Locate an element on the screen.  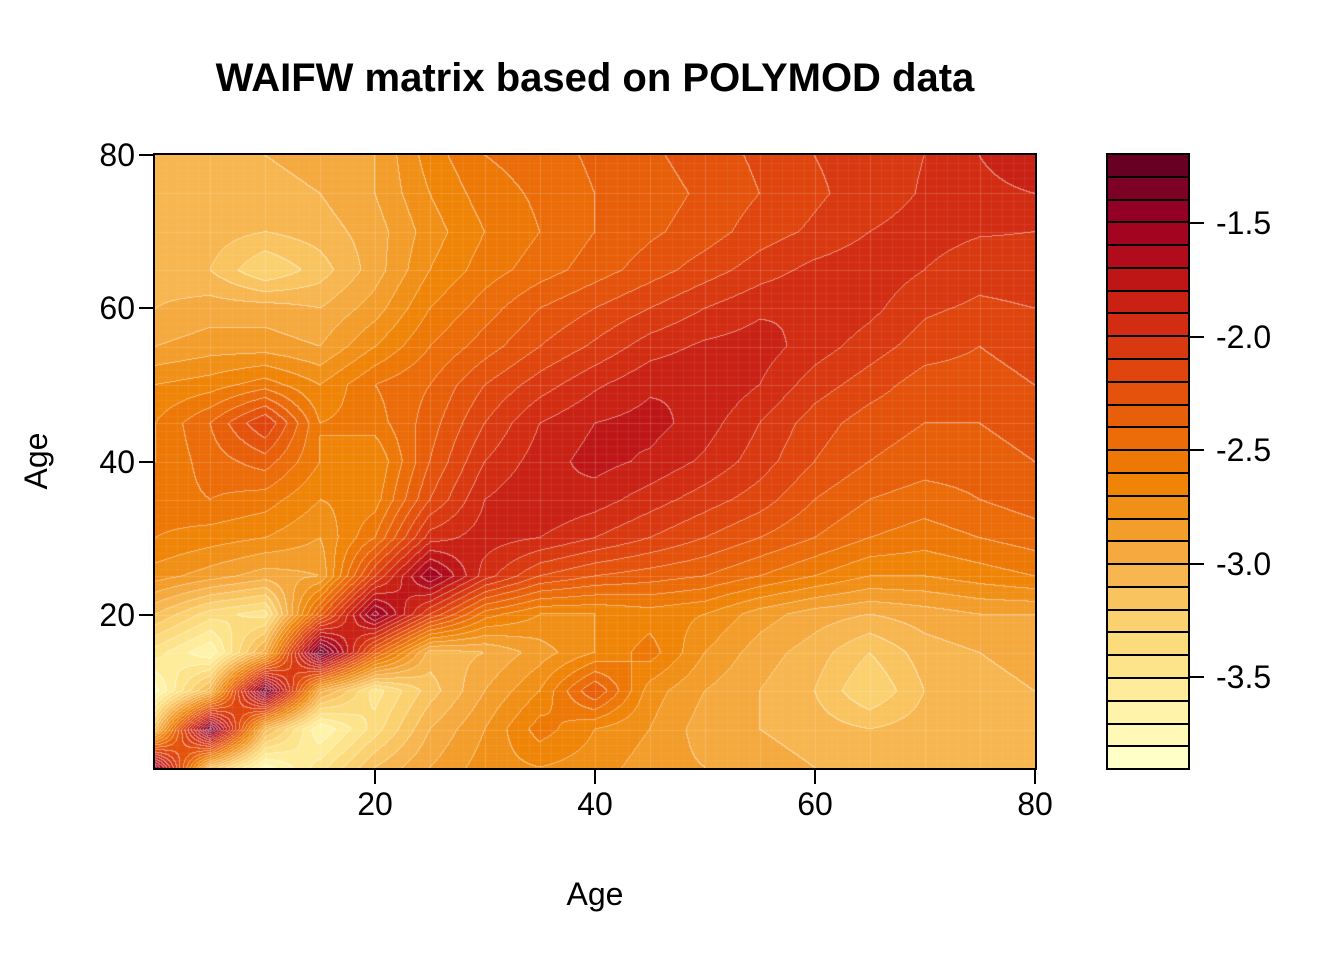
x-tick-label: 80 is located at coordinates (1035, 804).